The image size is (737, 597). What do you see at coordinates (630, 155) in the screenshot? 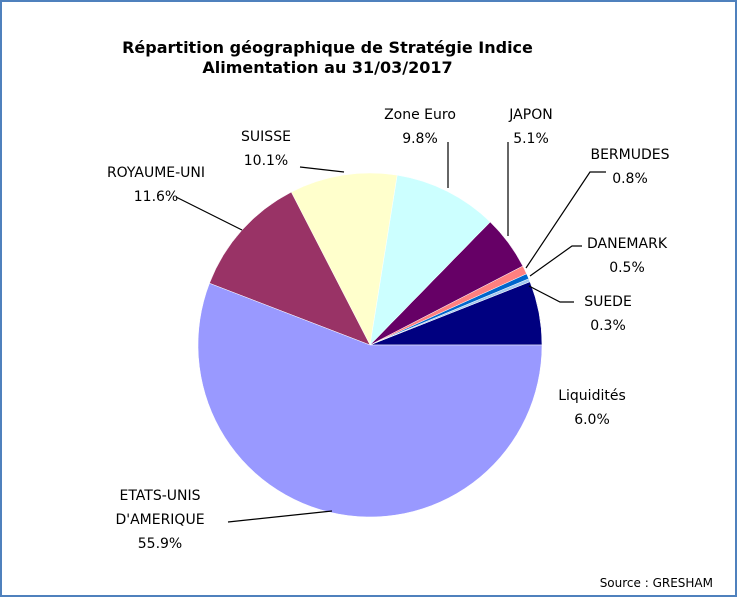
I see `slice-label: BERMUDES` at bounding box center [630, 155].